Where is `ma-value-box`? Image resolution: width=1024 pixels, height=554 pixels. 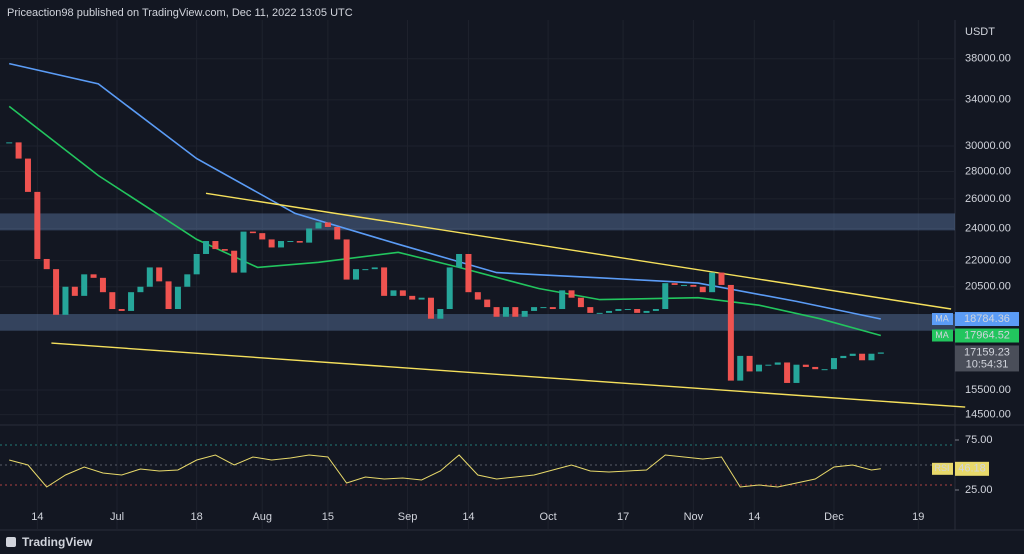 ma-value-box is located at coordinates (987, 335).